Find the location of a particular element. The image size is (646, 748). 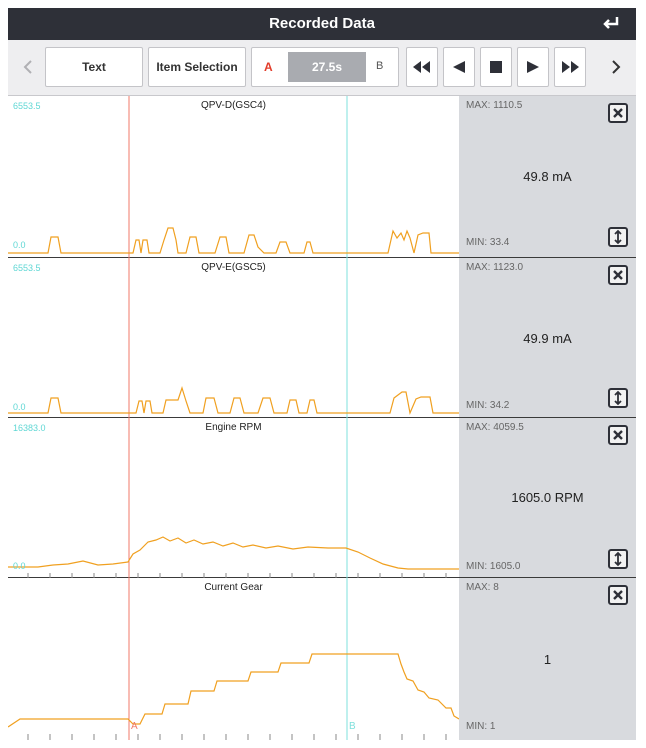

play-icon is located at coordinates (533, 67).